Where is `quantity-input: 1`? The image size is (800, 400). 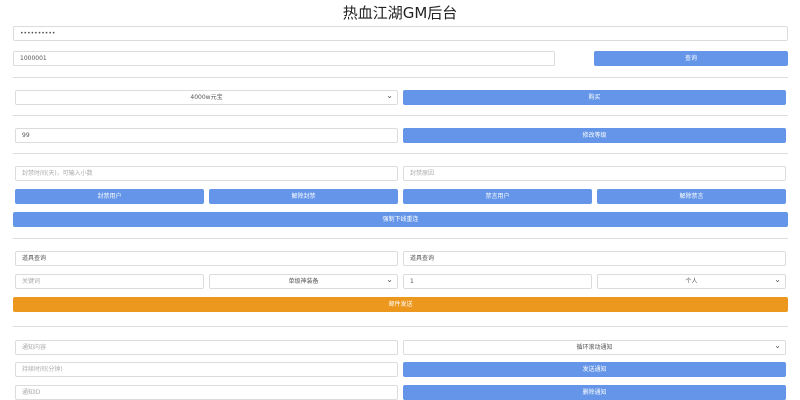
quantity-input: 1 is located at coordinates (497, 281).